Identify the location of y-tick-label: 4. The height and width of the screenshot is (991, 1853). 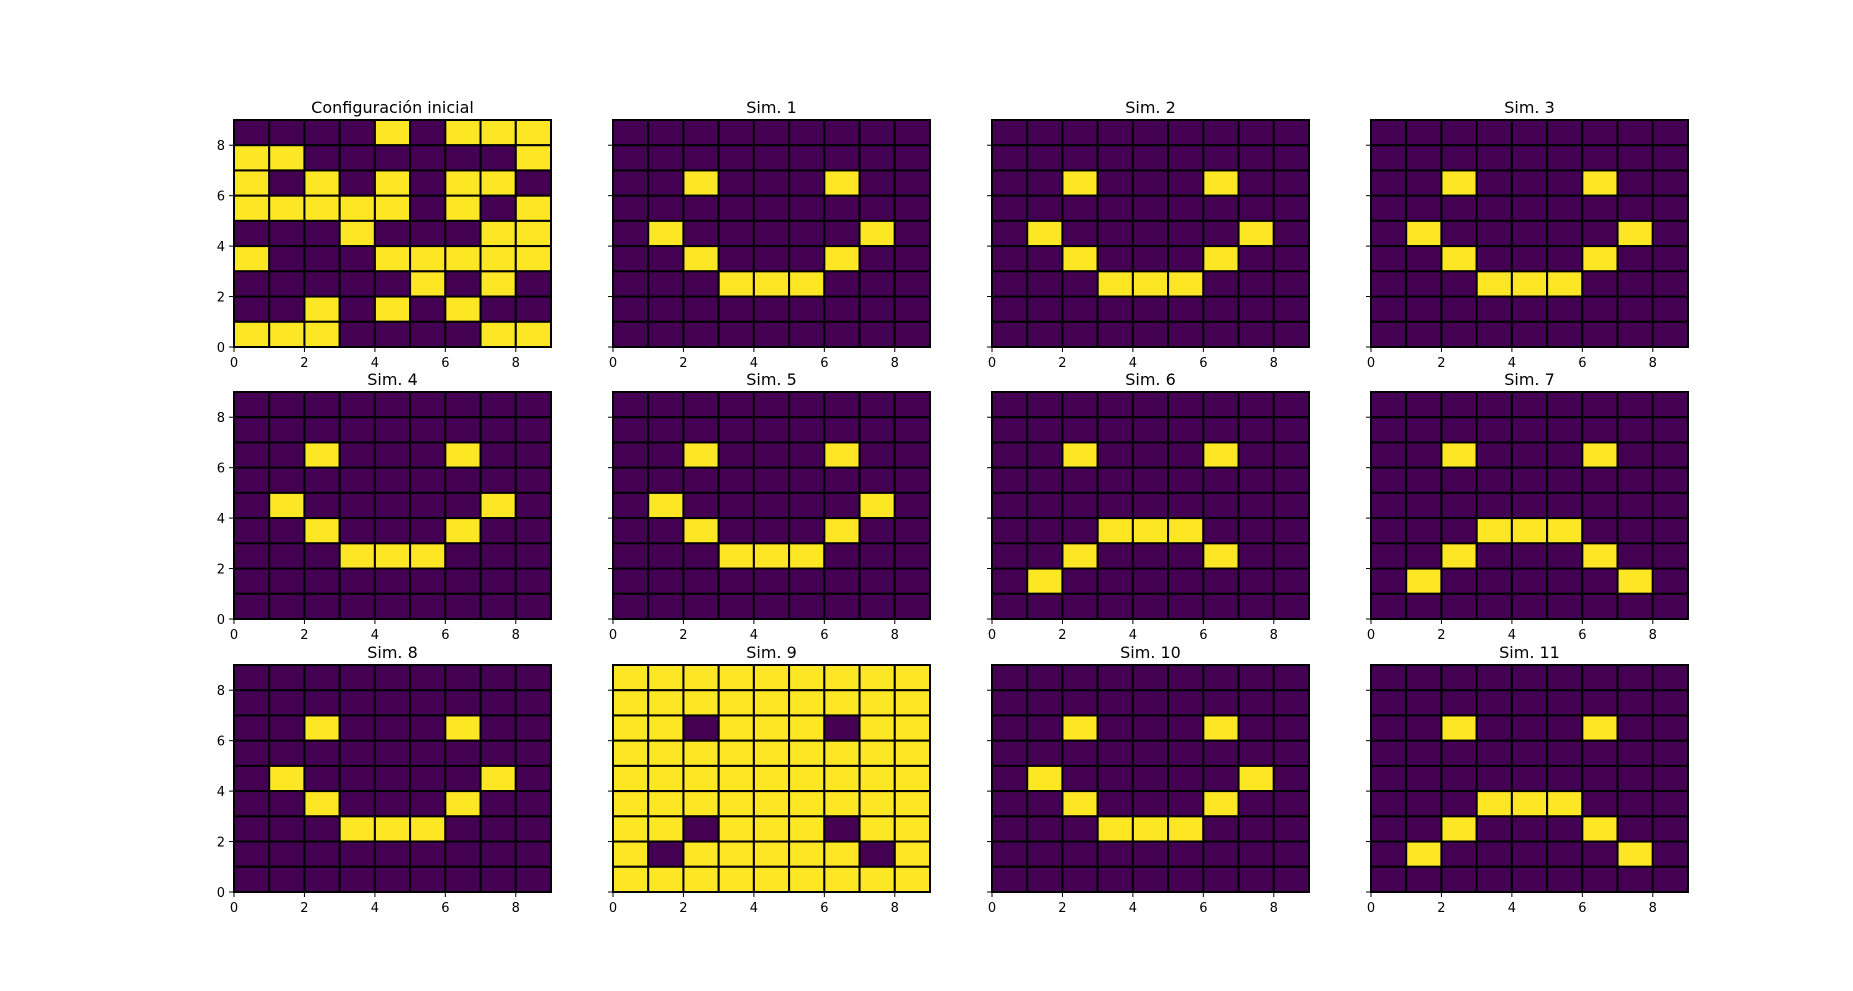
(221, 792).